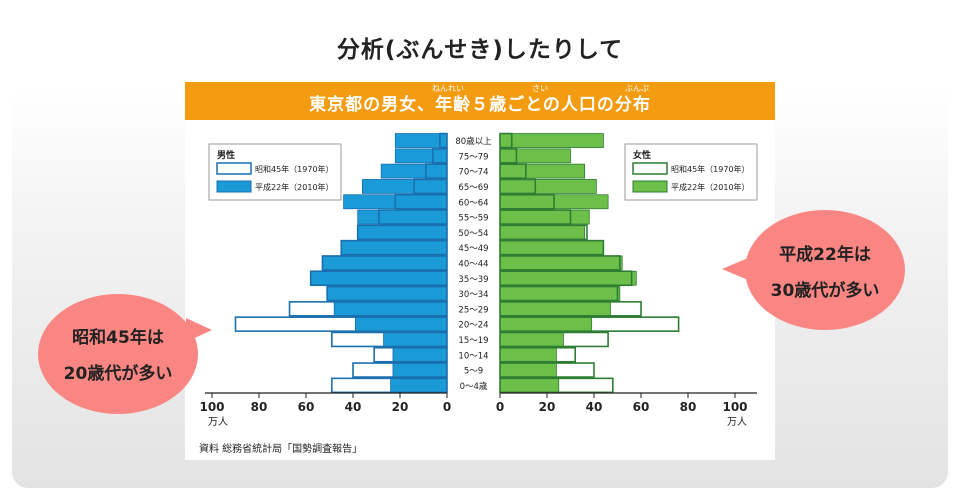 The height and width of the screenshot is (500, 960). Describe the element at coordinates (594, 407) in the screenshot. I see `female-tick-label-40: 40` at that location.